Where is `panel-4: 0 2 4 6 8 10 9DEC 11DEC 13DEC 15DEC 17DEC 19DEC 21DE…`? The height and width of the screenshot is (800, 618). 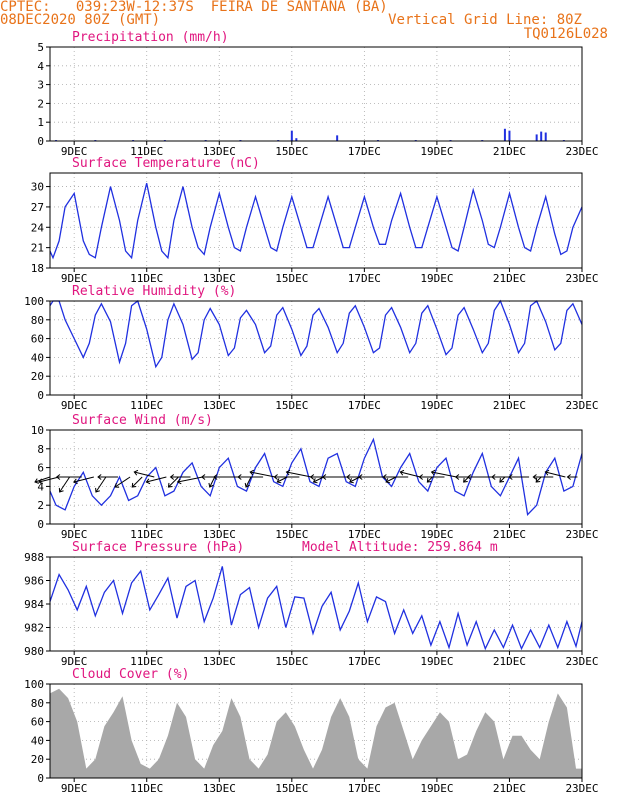
panel-4: 0 2 4 6 8 10 9DEC 11DEC 13DEC 15DEC 17DEC 19DEC 21DE… is located at coordinates (315, 477).